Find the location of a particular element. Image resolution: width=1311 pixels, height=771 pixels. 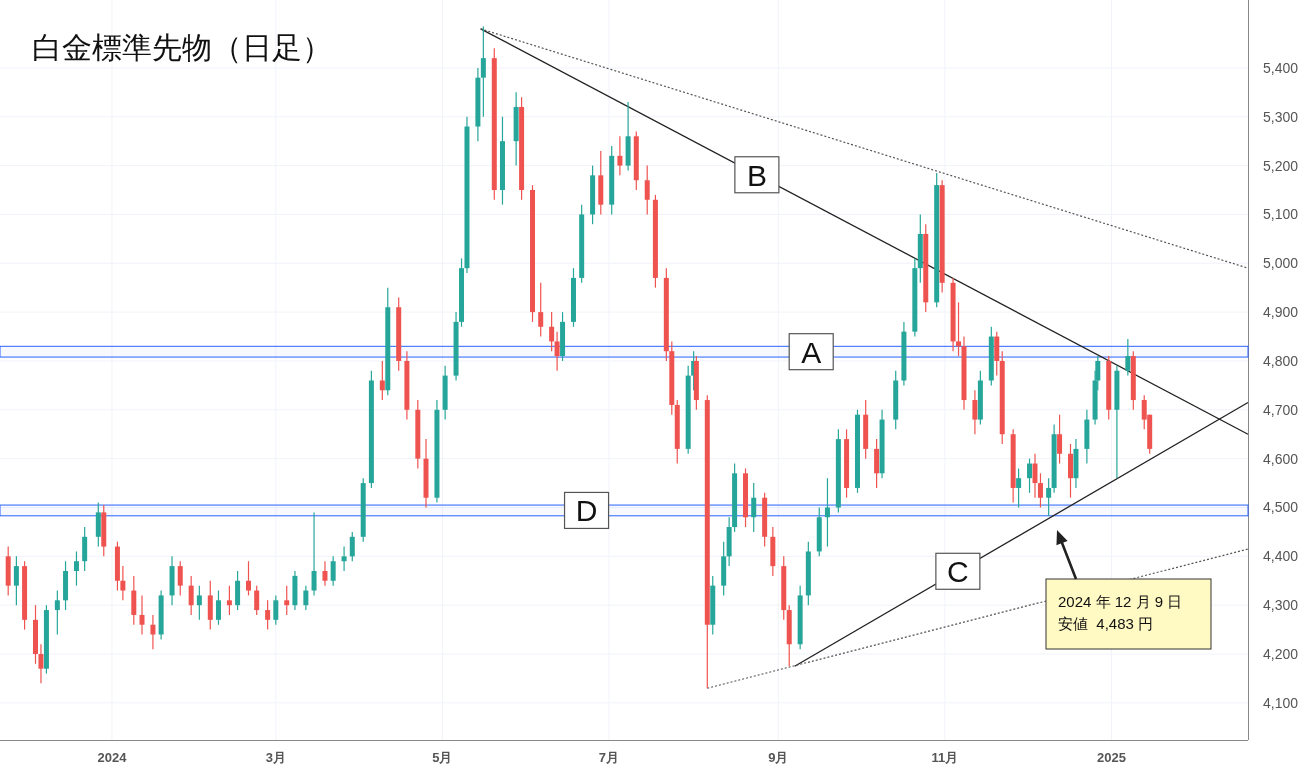

y-tick-label: 4,100 is located at coordinates (1280, 702).